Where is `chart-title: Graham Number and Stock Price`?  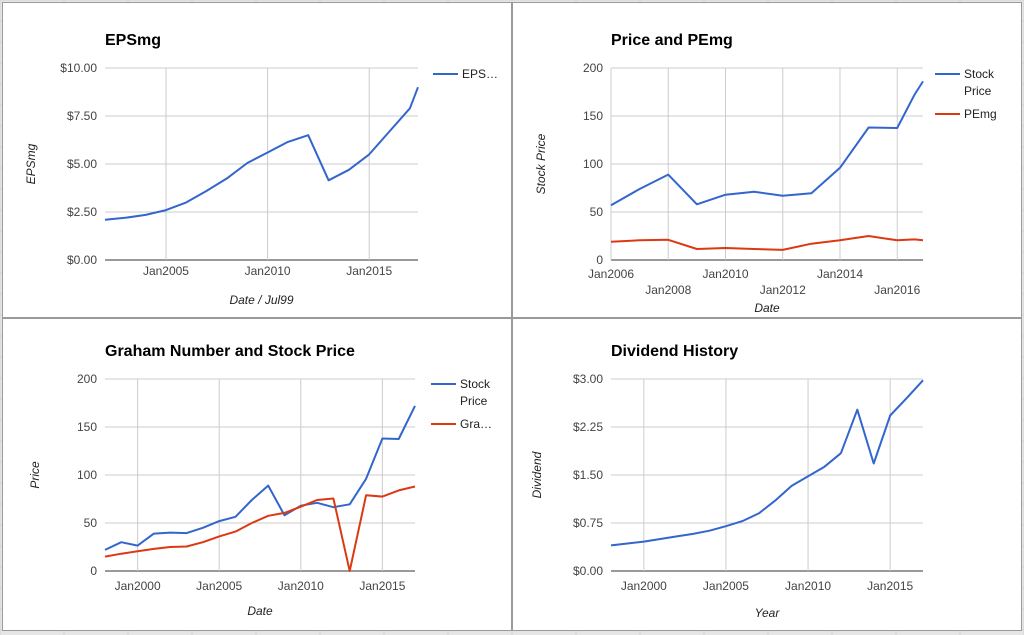
chart-title: Graham Number and Stock Price is located at coordinates (230, 351).